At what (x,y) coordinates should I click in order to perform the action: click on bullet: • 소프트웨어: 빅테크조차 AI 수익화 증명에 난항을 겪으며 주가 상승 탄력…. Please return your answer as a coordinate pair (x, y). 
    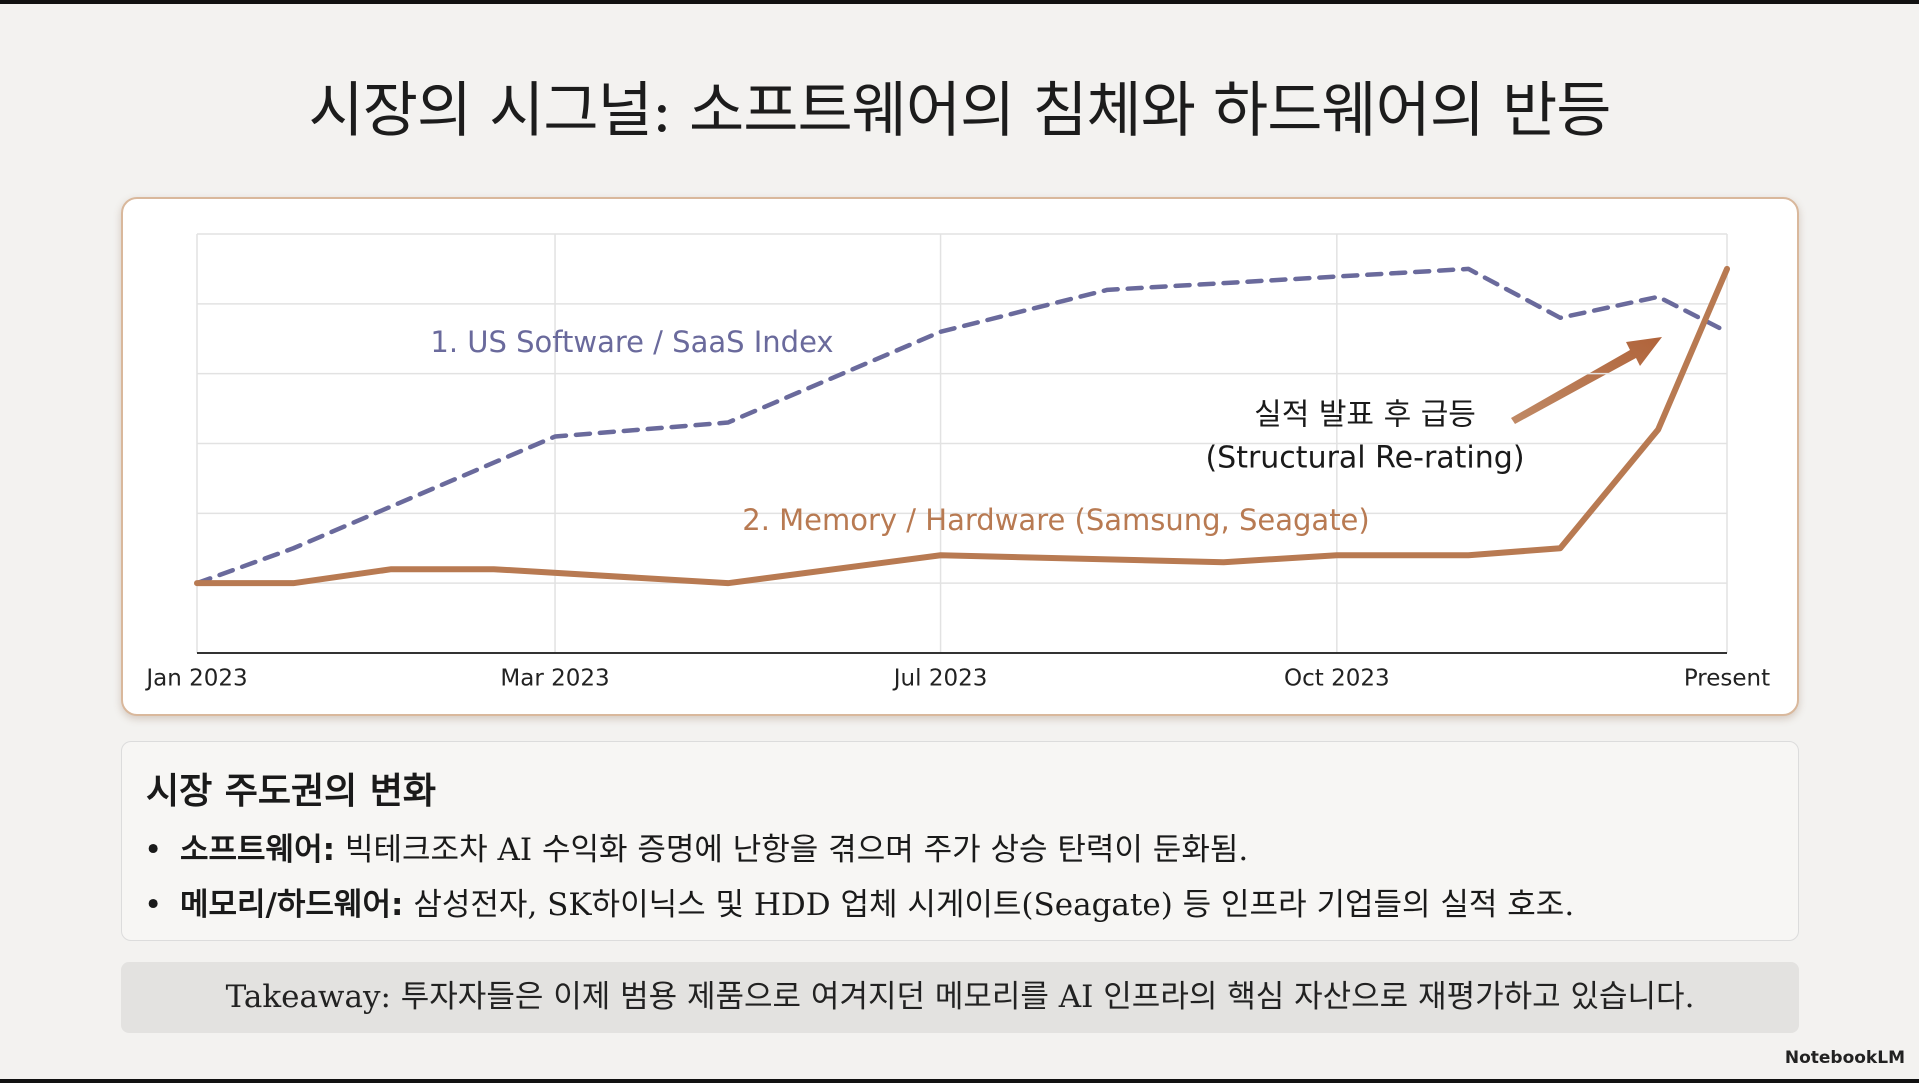
    Looking at the image, I should click on (696, 850).